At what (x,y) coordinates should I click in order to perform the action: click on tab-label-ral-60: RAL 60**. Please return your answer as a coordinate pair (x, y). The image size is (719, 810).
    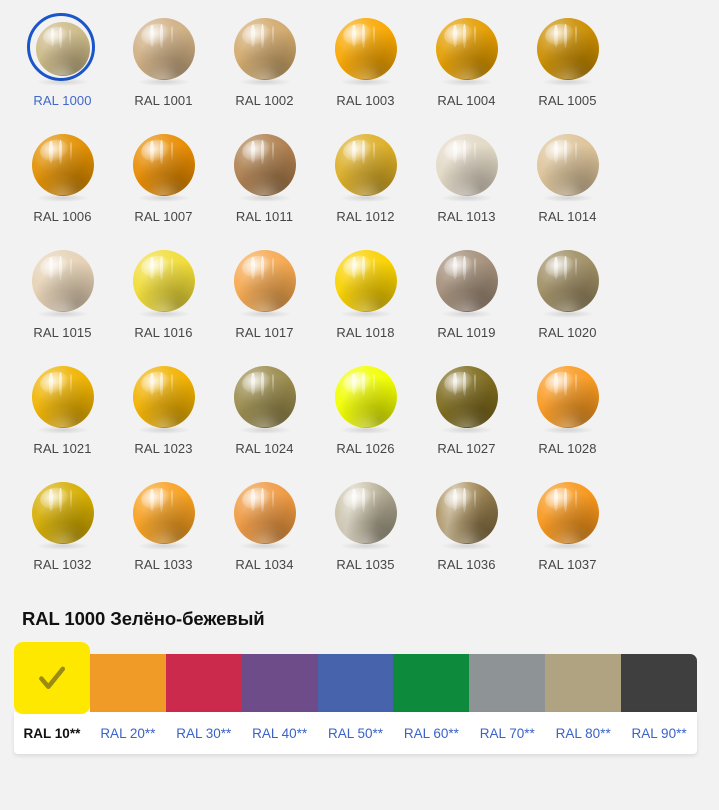
    Looking at the image, I should click on (431, 733).